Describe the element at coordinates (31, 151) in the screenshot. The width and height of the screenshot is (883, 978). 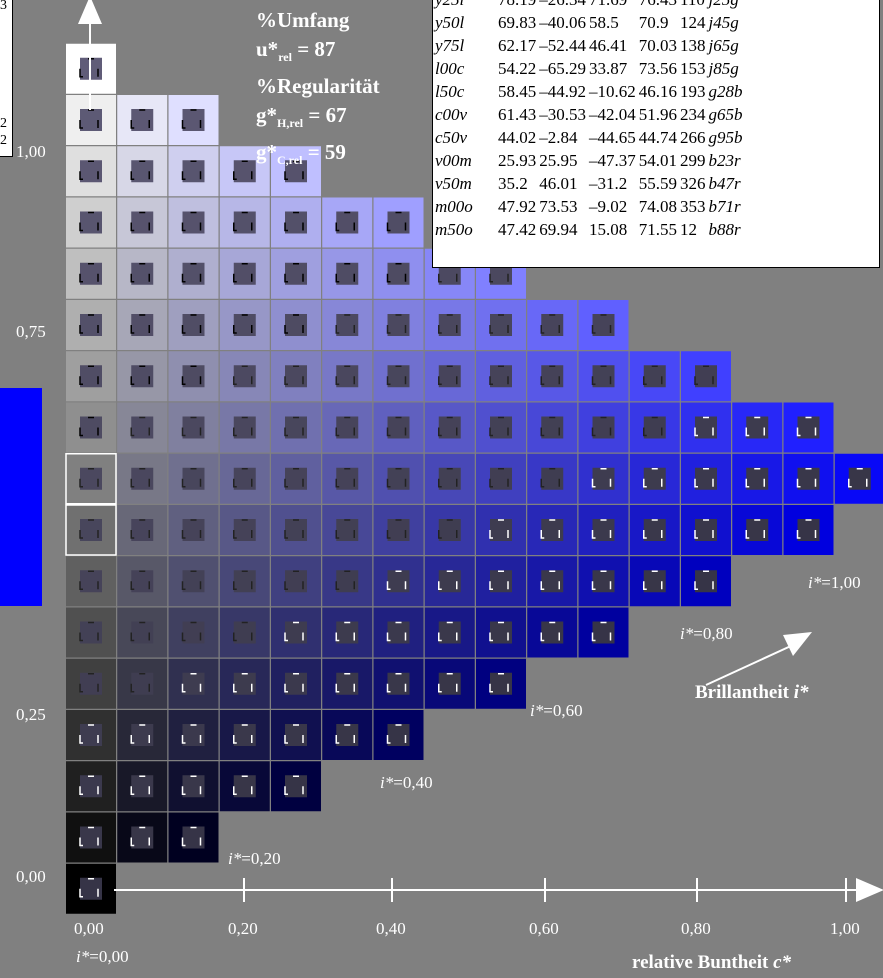
I see `y-tick-label: 1,00` at that location.